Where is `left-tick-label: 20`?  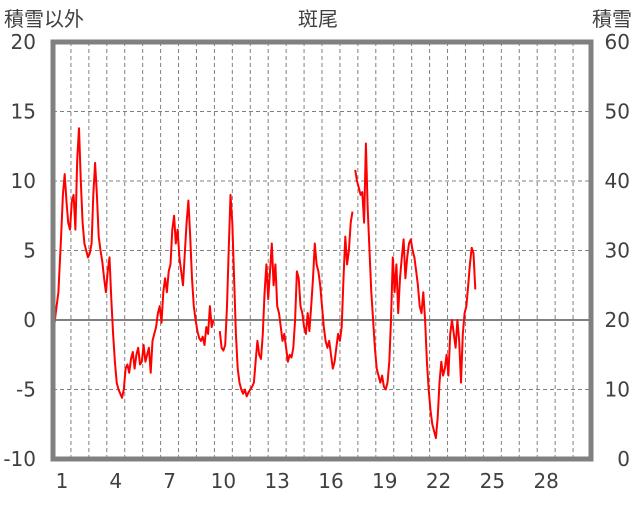 left-tick-label: 20 is located at coordinates (23, 42).